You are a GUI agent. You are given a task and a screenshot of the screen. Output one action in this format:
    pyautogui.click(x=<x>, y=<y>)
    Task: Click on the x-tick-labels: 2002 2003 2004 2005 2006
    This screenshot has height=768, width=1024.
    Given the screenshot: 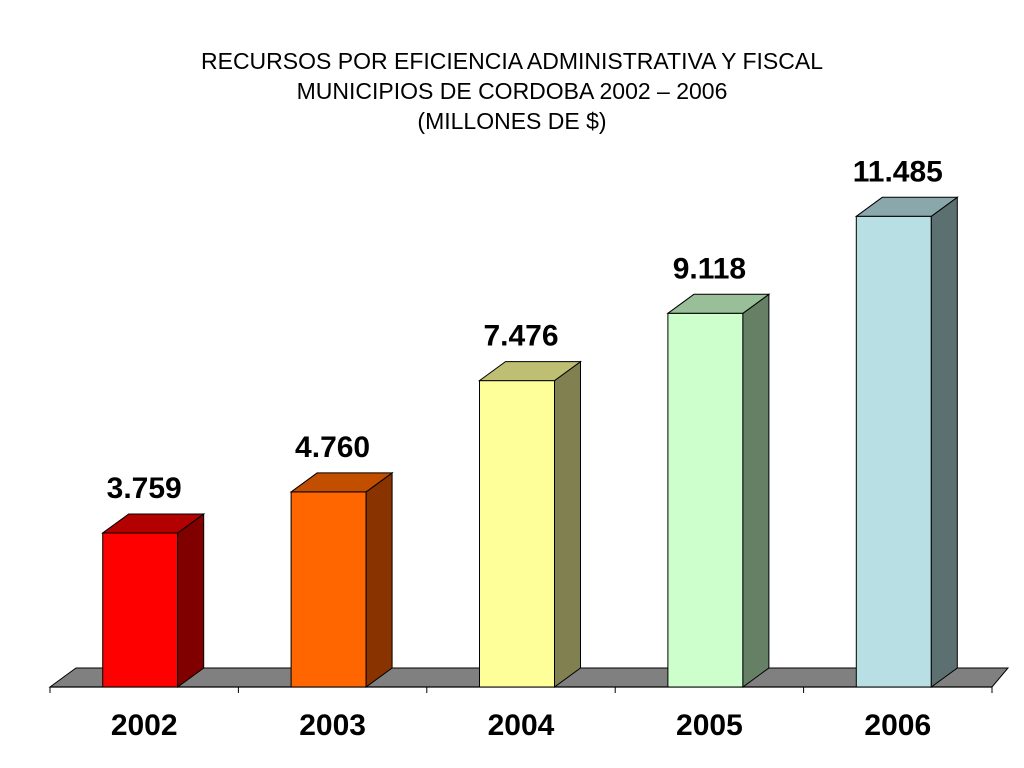 What is the action you would take?
    pyautogui.click(x=521, y=725)
    